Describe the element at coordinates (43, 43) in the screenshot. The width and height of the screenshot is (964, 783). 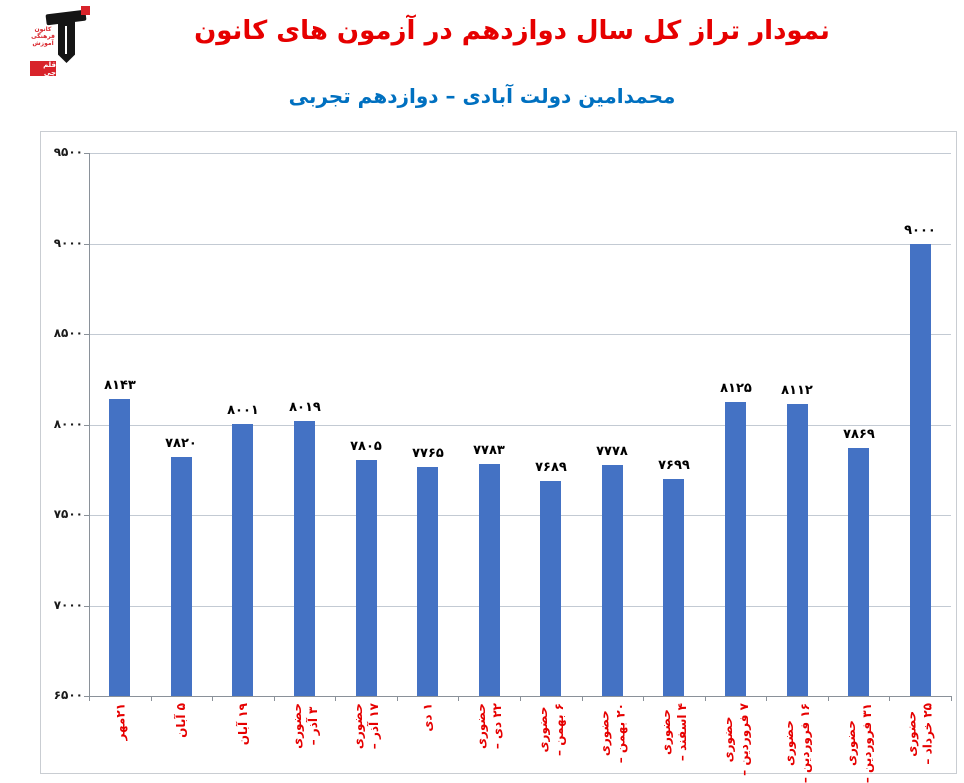
I see `logo-text-line: آموزش` at that location.